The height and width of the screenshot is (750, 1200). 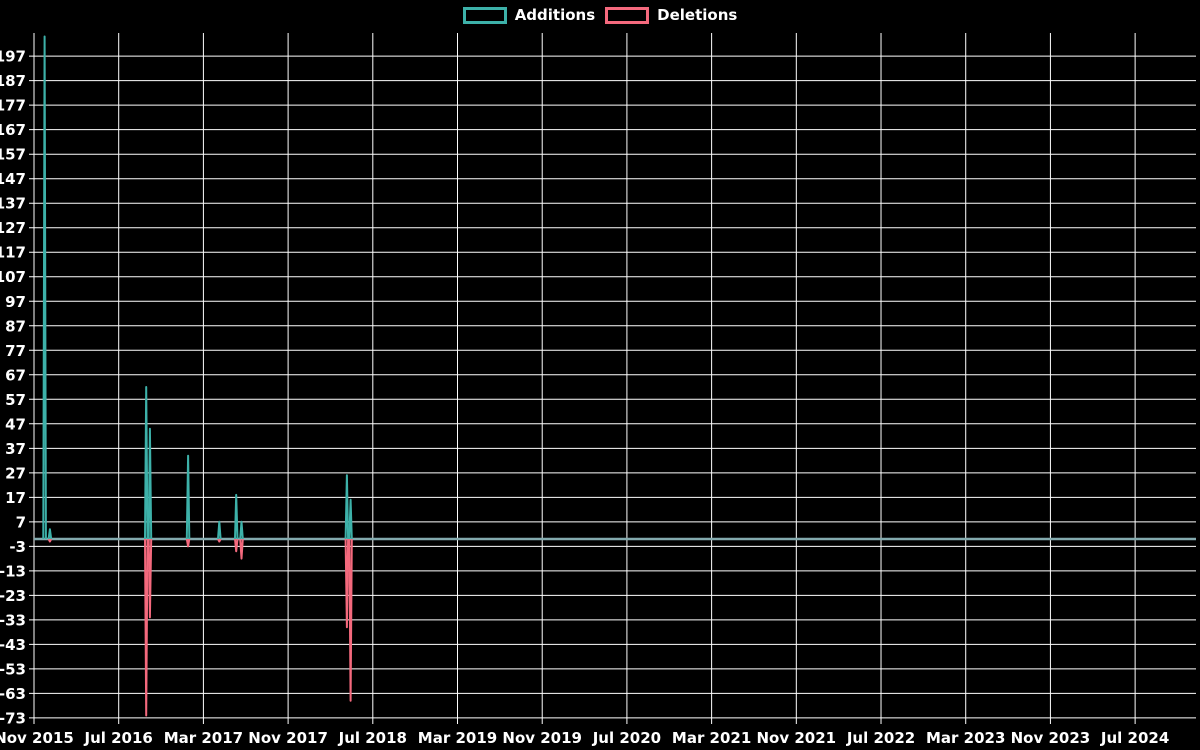 What do you see at coordinates (797, 738) in the screenshot?
I see `x-tick-label: Nov 2021` at bounding box center [797, 738].